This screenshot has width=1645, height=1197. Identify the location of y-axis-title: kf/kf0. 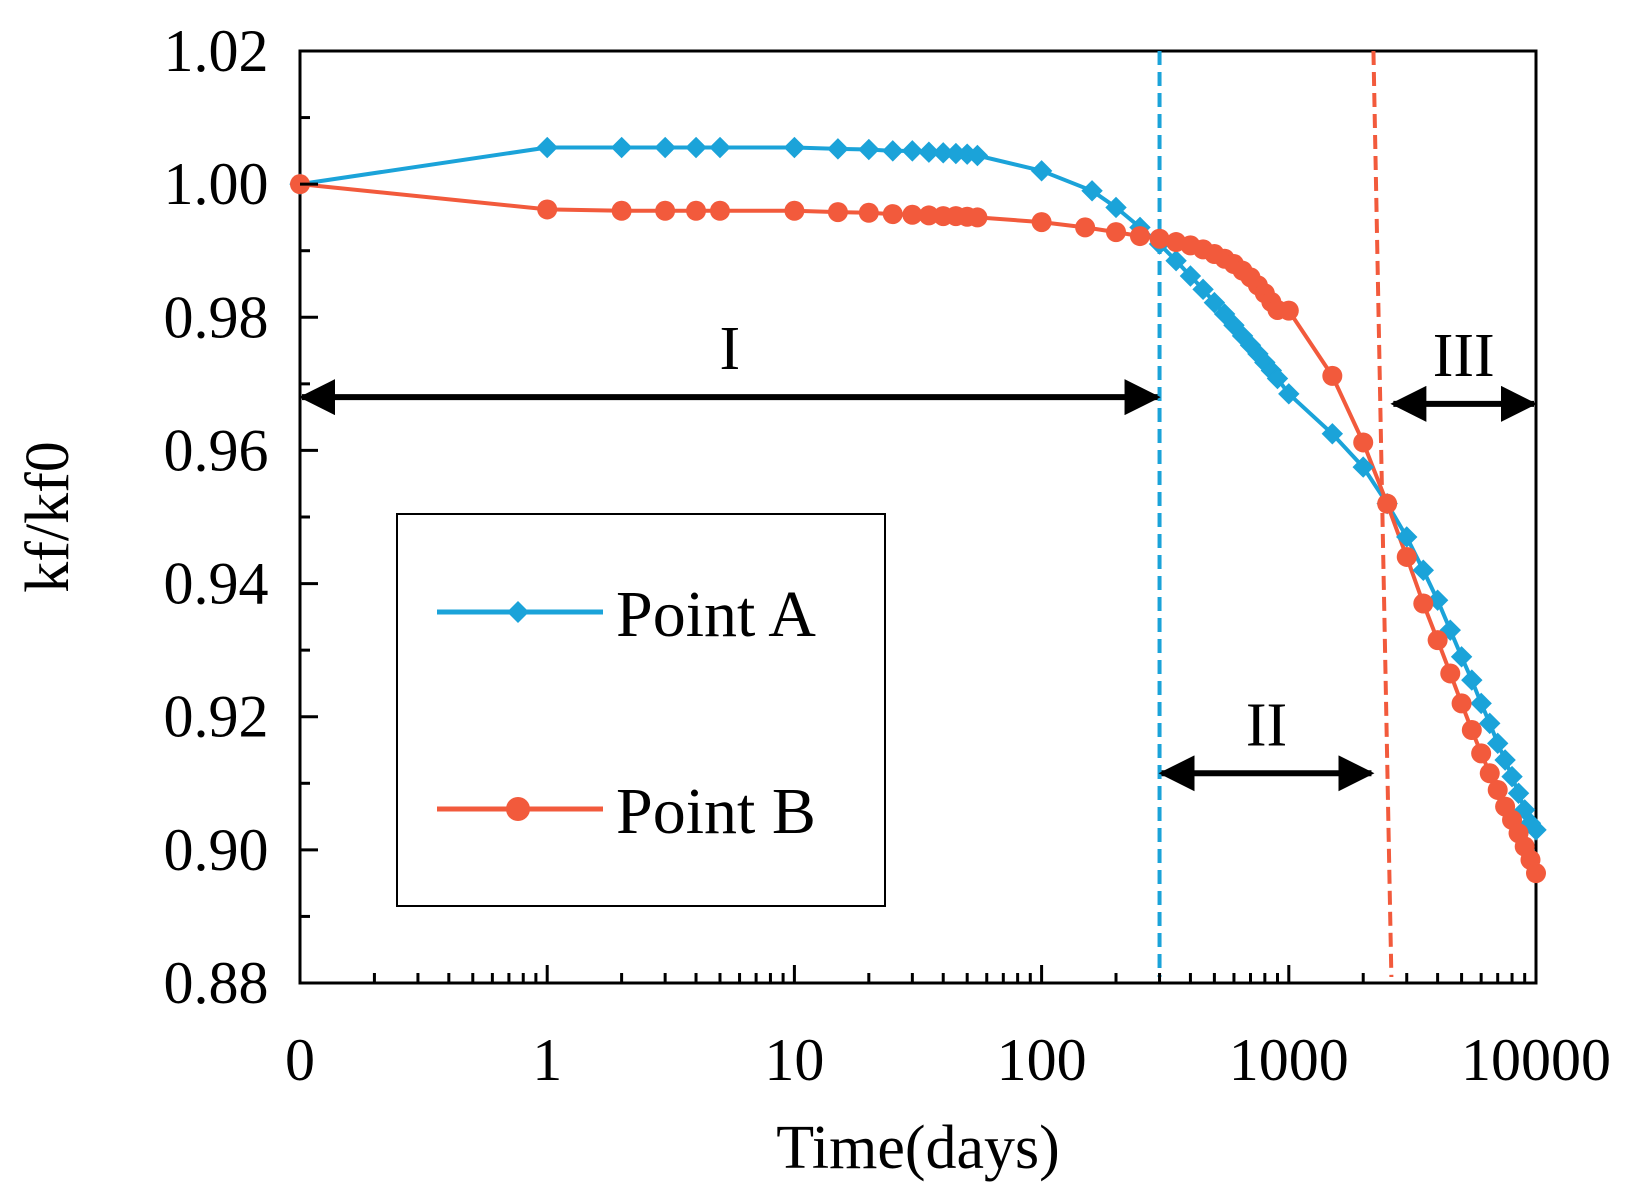
(48, 517).